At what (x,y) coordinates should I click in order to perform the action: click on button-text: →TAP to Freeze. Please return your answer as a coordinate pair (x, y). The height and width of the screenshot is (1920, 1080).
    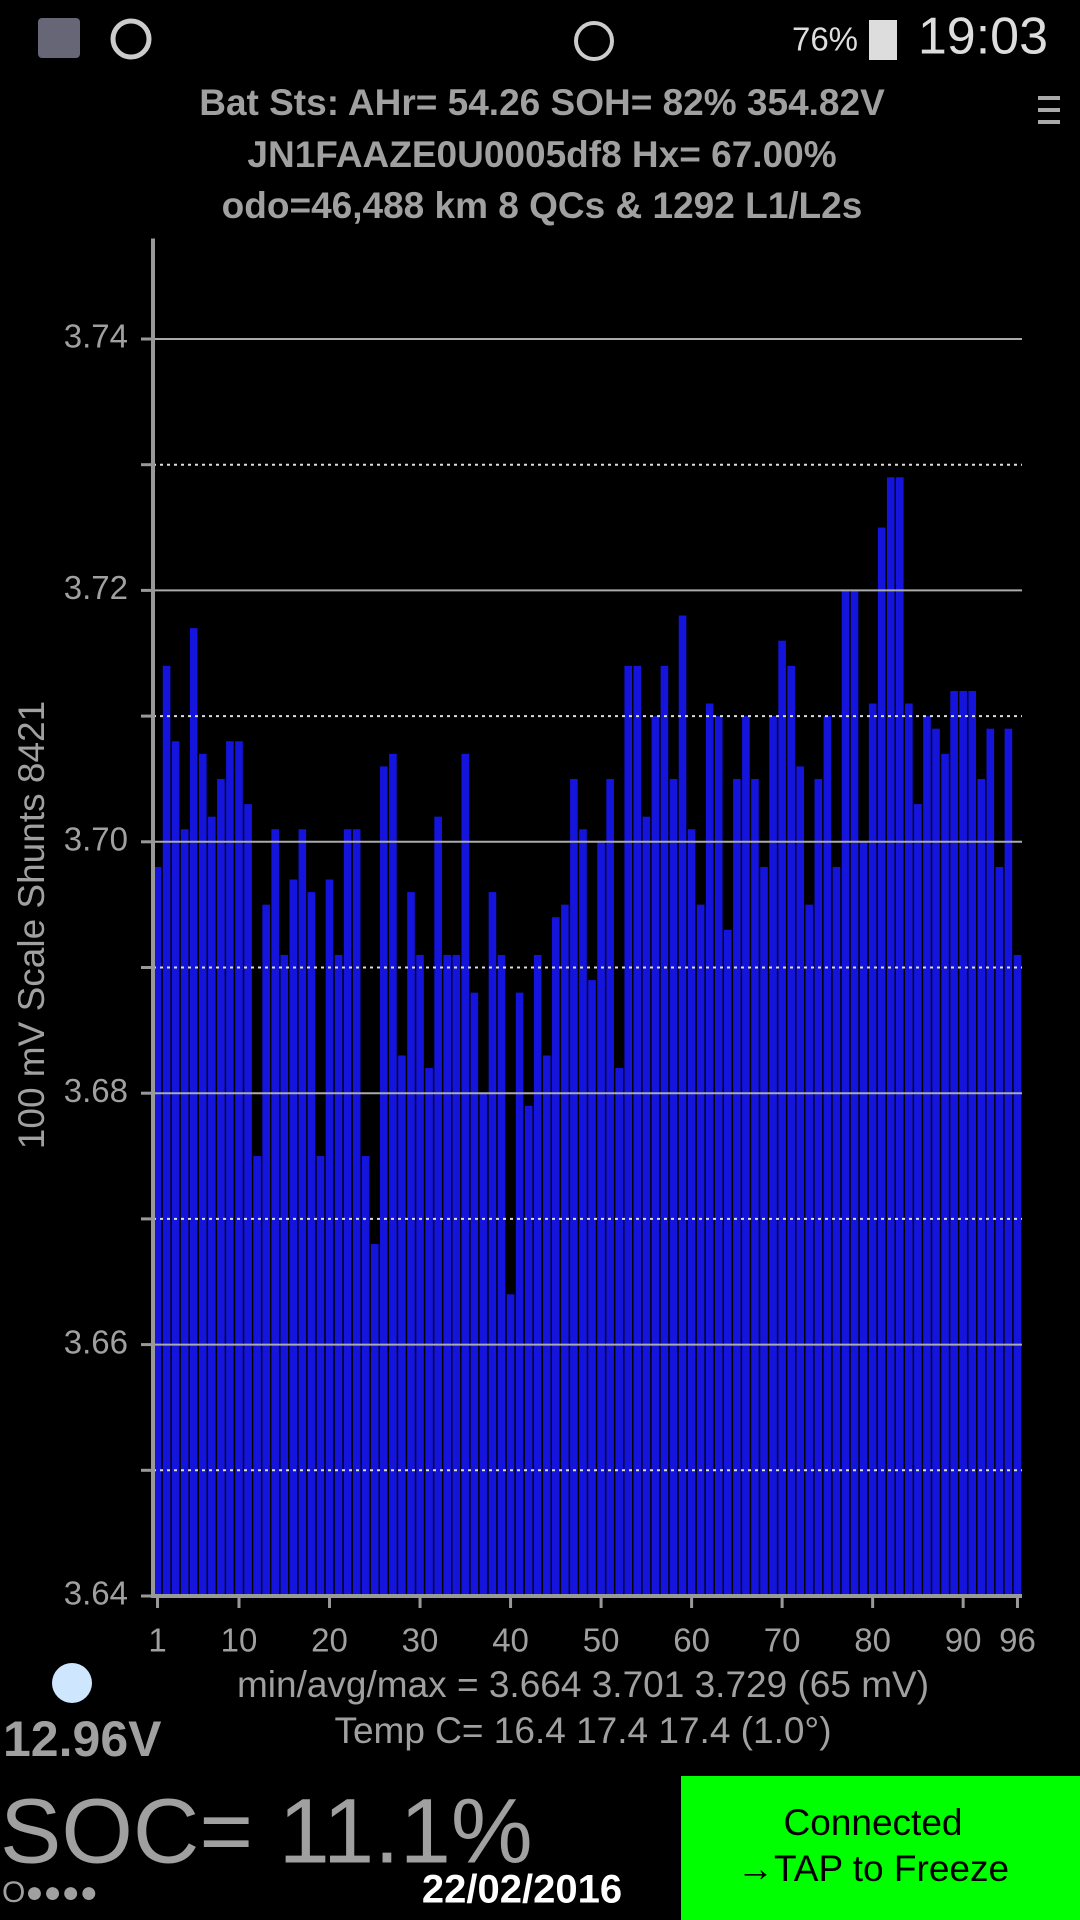
    Looking at the image, I should click on (873, 1868).